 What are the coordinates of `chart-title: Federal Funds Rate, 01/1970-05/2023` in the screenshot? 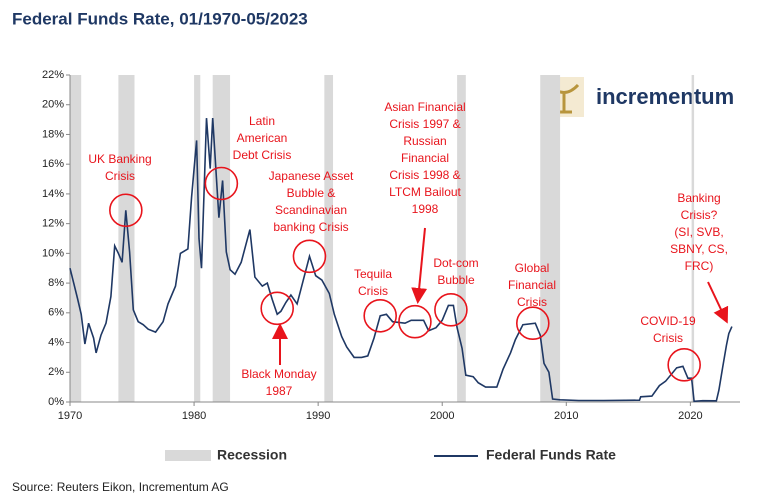 It's located at (160, 18).